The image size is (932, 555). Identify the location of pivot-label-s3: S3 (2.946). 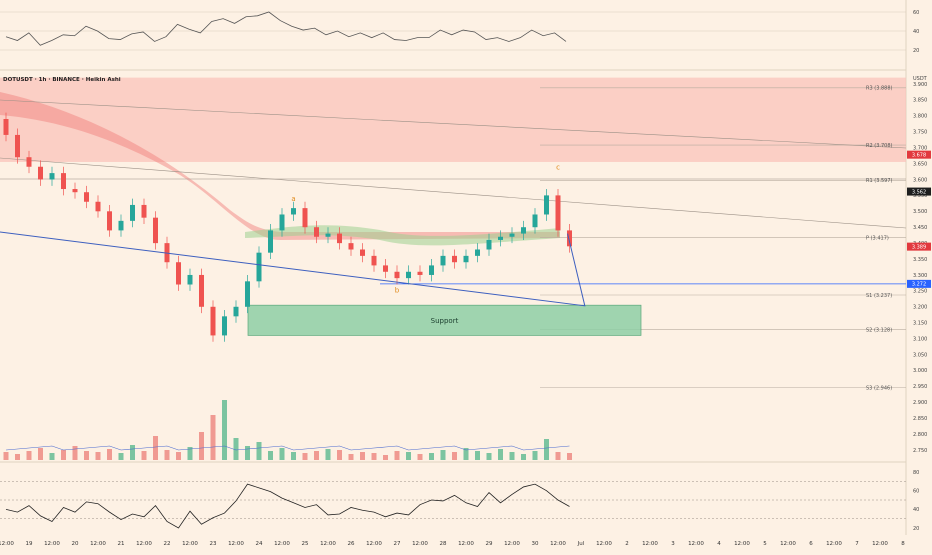
(879, 388).